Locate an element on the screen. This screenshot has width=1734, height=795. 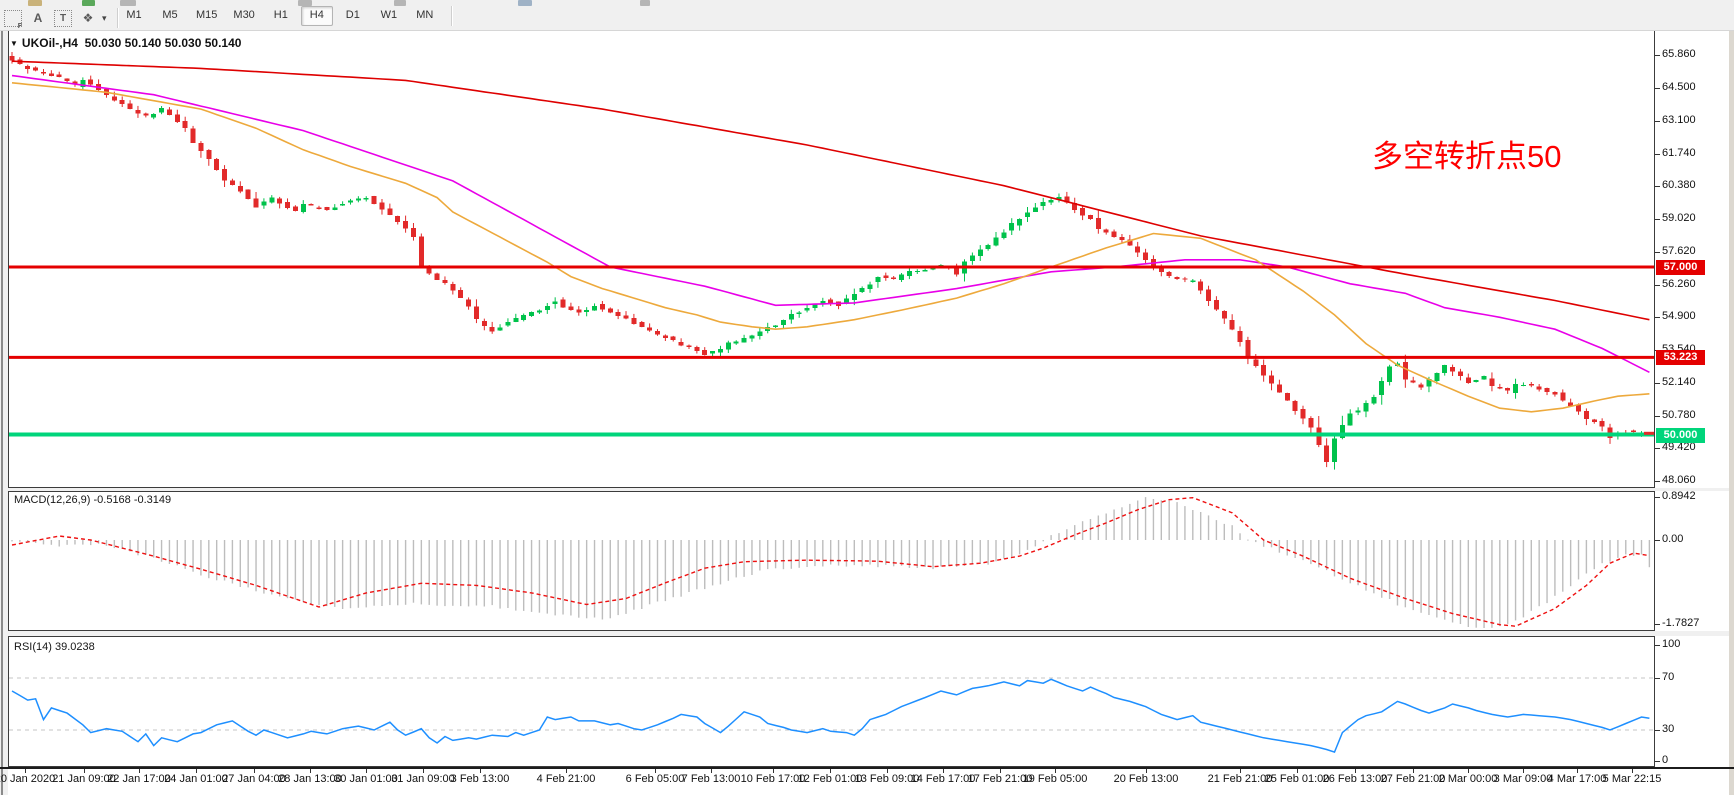
tf-button-h1: H1 is located at coordinates (280, 15).